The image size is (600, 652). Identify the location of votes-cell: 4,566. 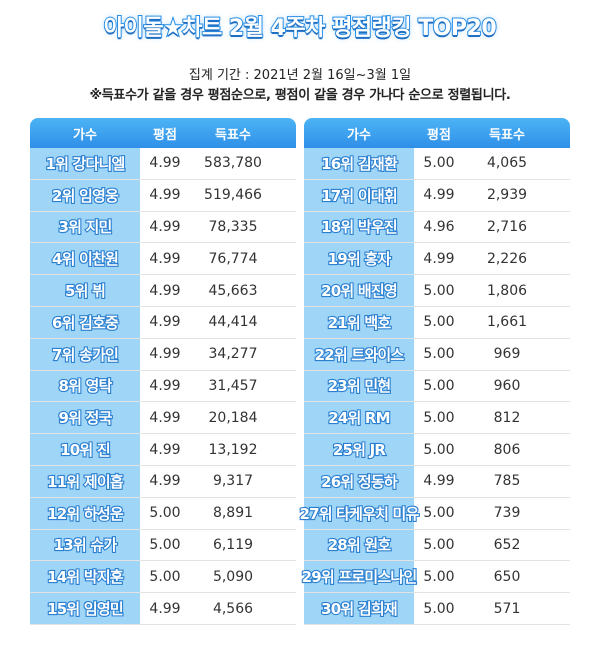
(233, 608).